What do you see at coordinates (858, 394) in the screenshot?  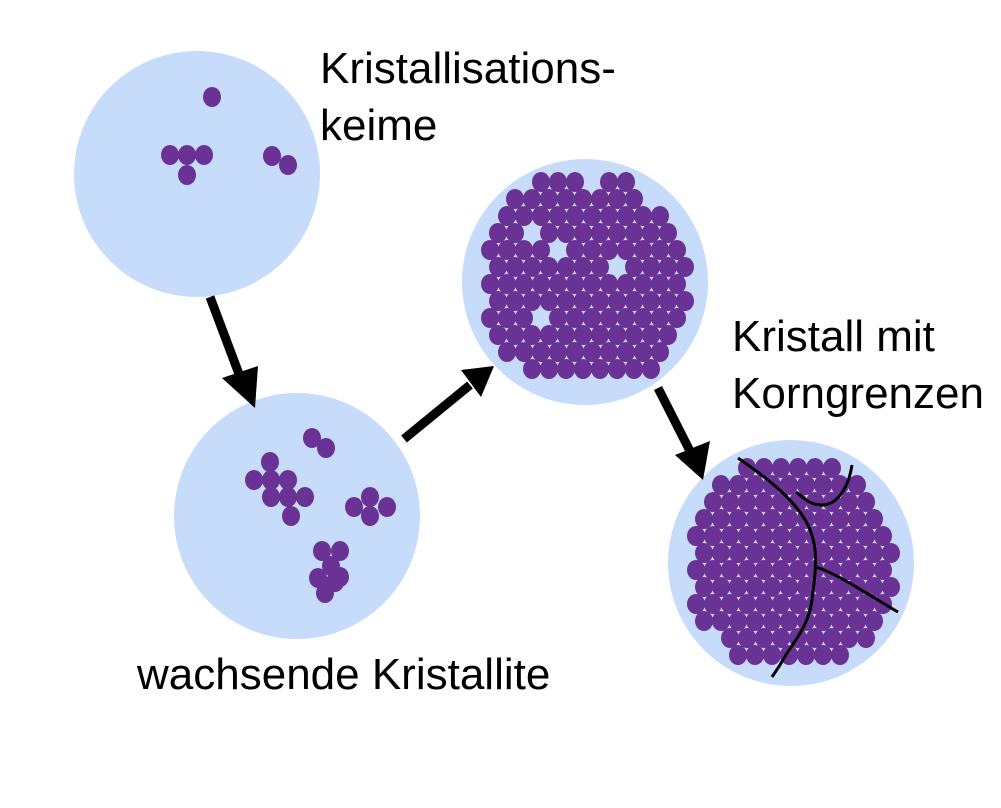 I see `label-polycrystal-line-2: Korngrenzen` at bounding box center [858, 394].